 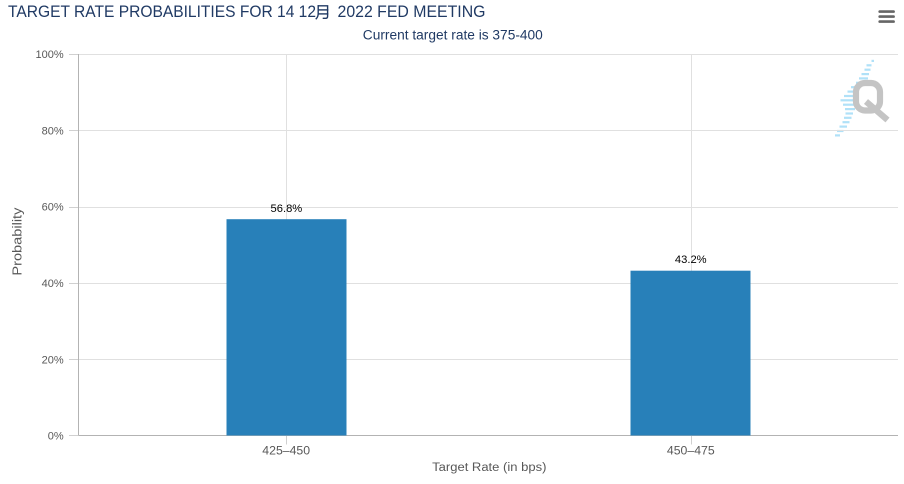 I want to click on svg-text: 43.2%, so click(x=691, y=260).